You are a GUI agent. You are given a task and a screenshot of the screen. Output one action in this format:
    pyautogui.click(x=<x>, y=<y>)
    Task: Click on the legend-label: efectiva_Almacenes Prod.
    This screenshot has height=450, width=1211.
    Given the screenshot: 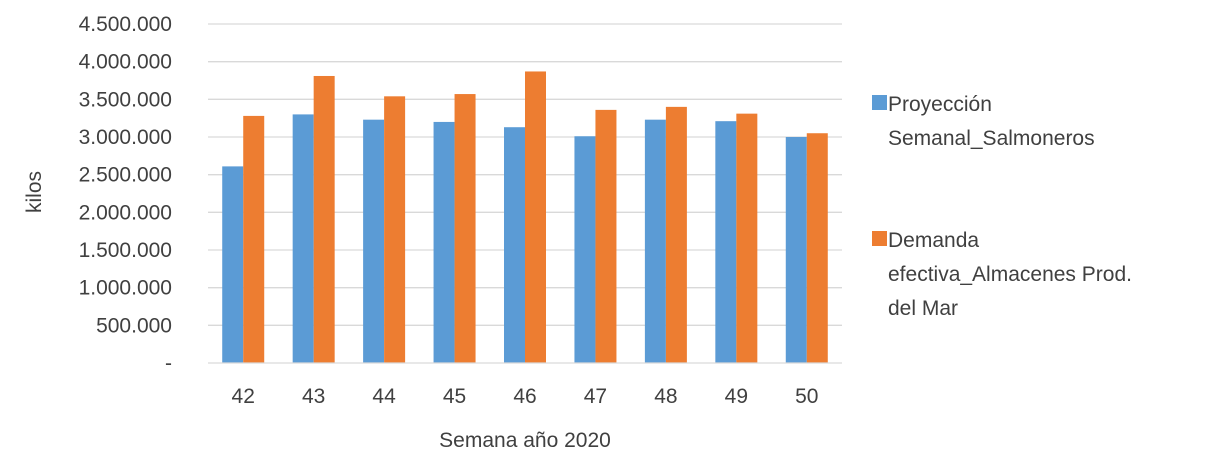 What is the action you would take?
    pyautogui.click(x=1010, y=274)
    